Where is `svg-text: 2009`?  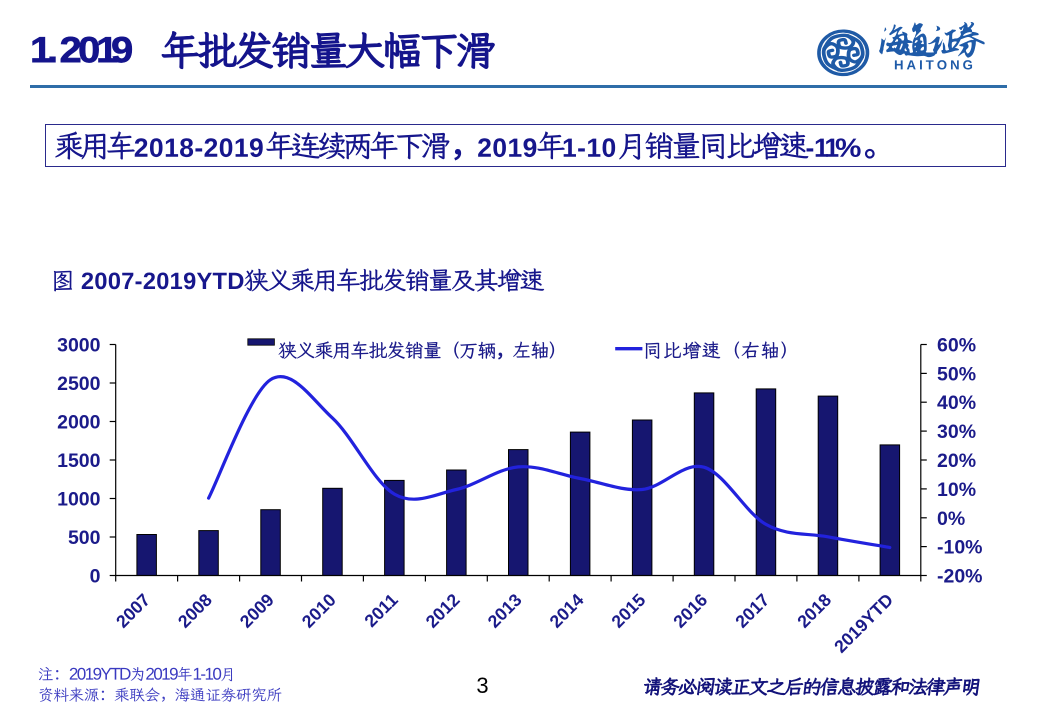
svg-text: 2009 is located at coordinates (257, 611).